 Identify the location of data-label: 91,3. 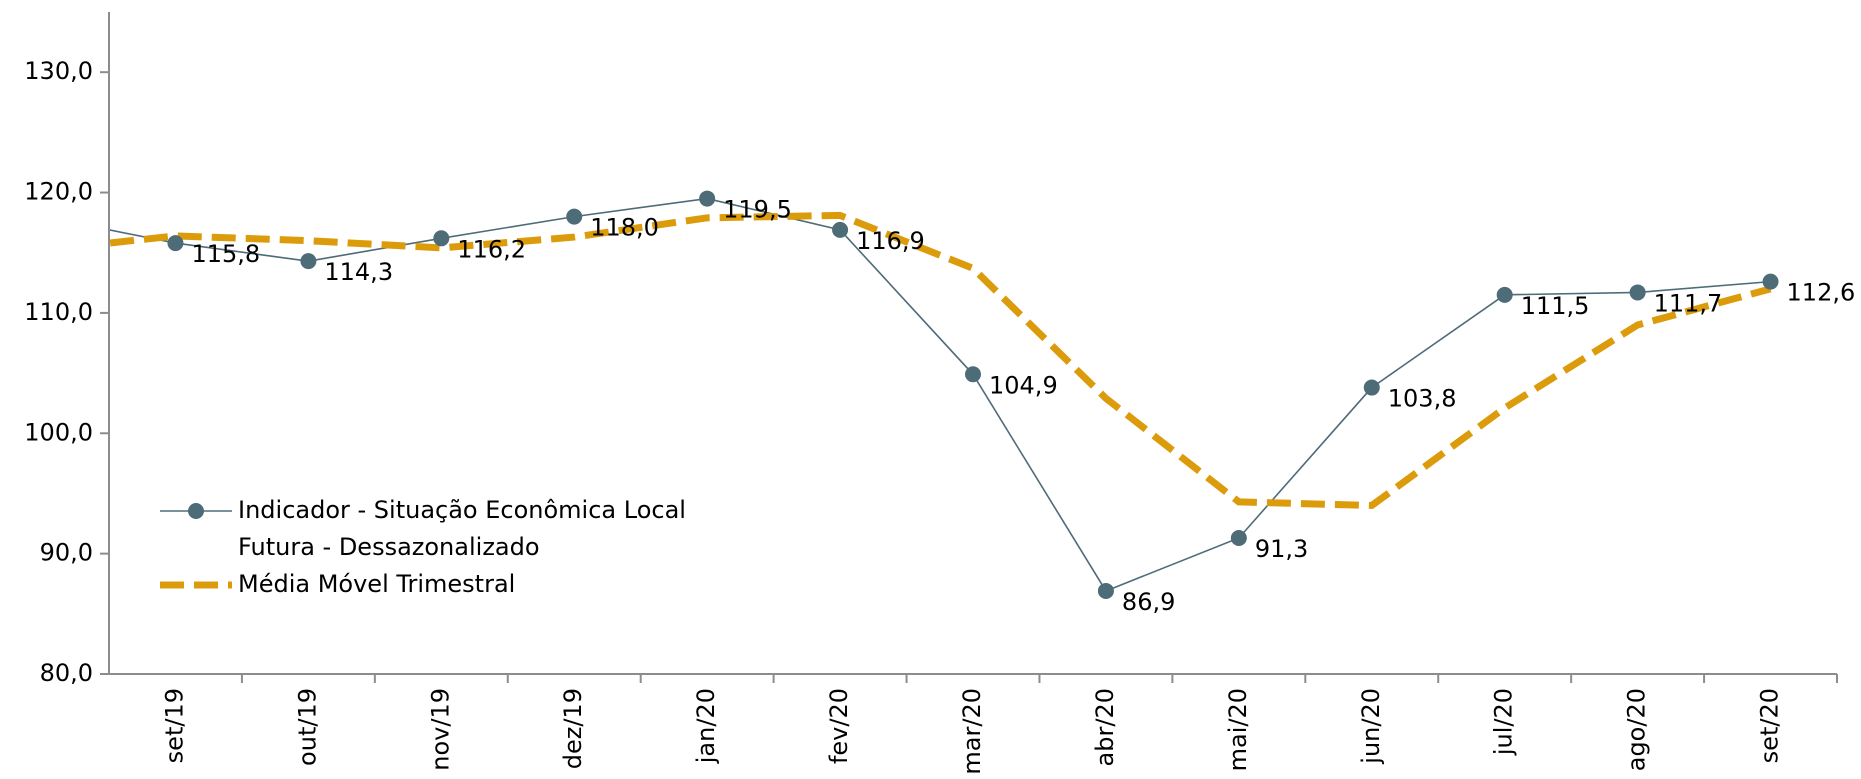
(1281, 549).